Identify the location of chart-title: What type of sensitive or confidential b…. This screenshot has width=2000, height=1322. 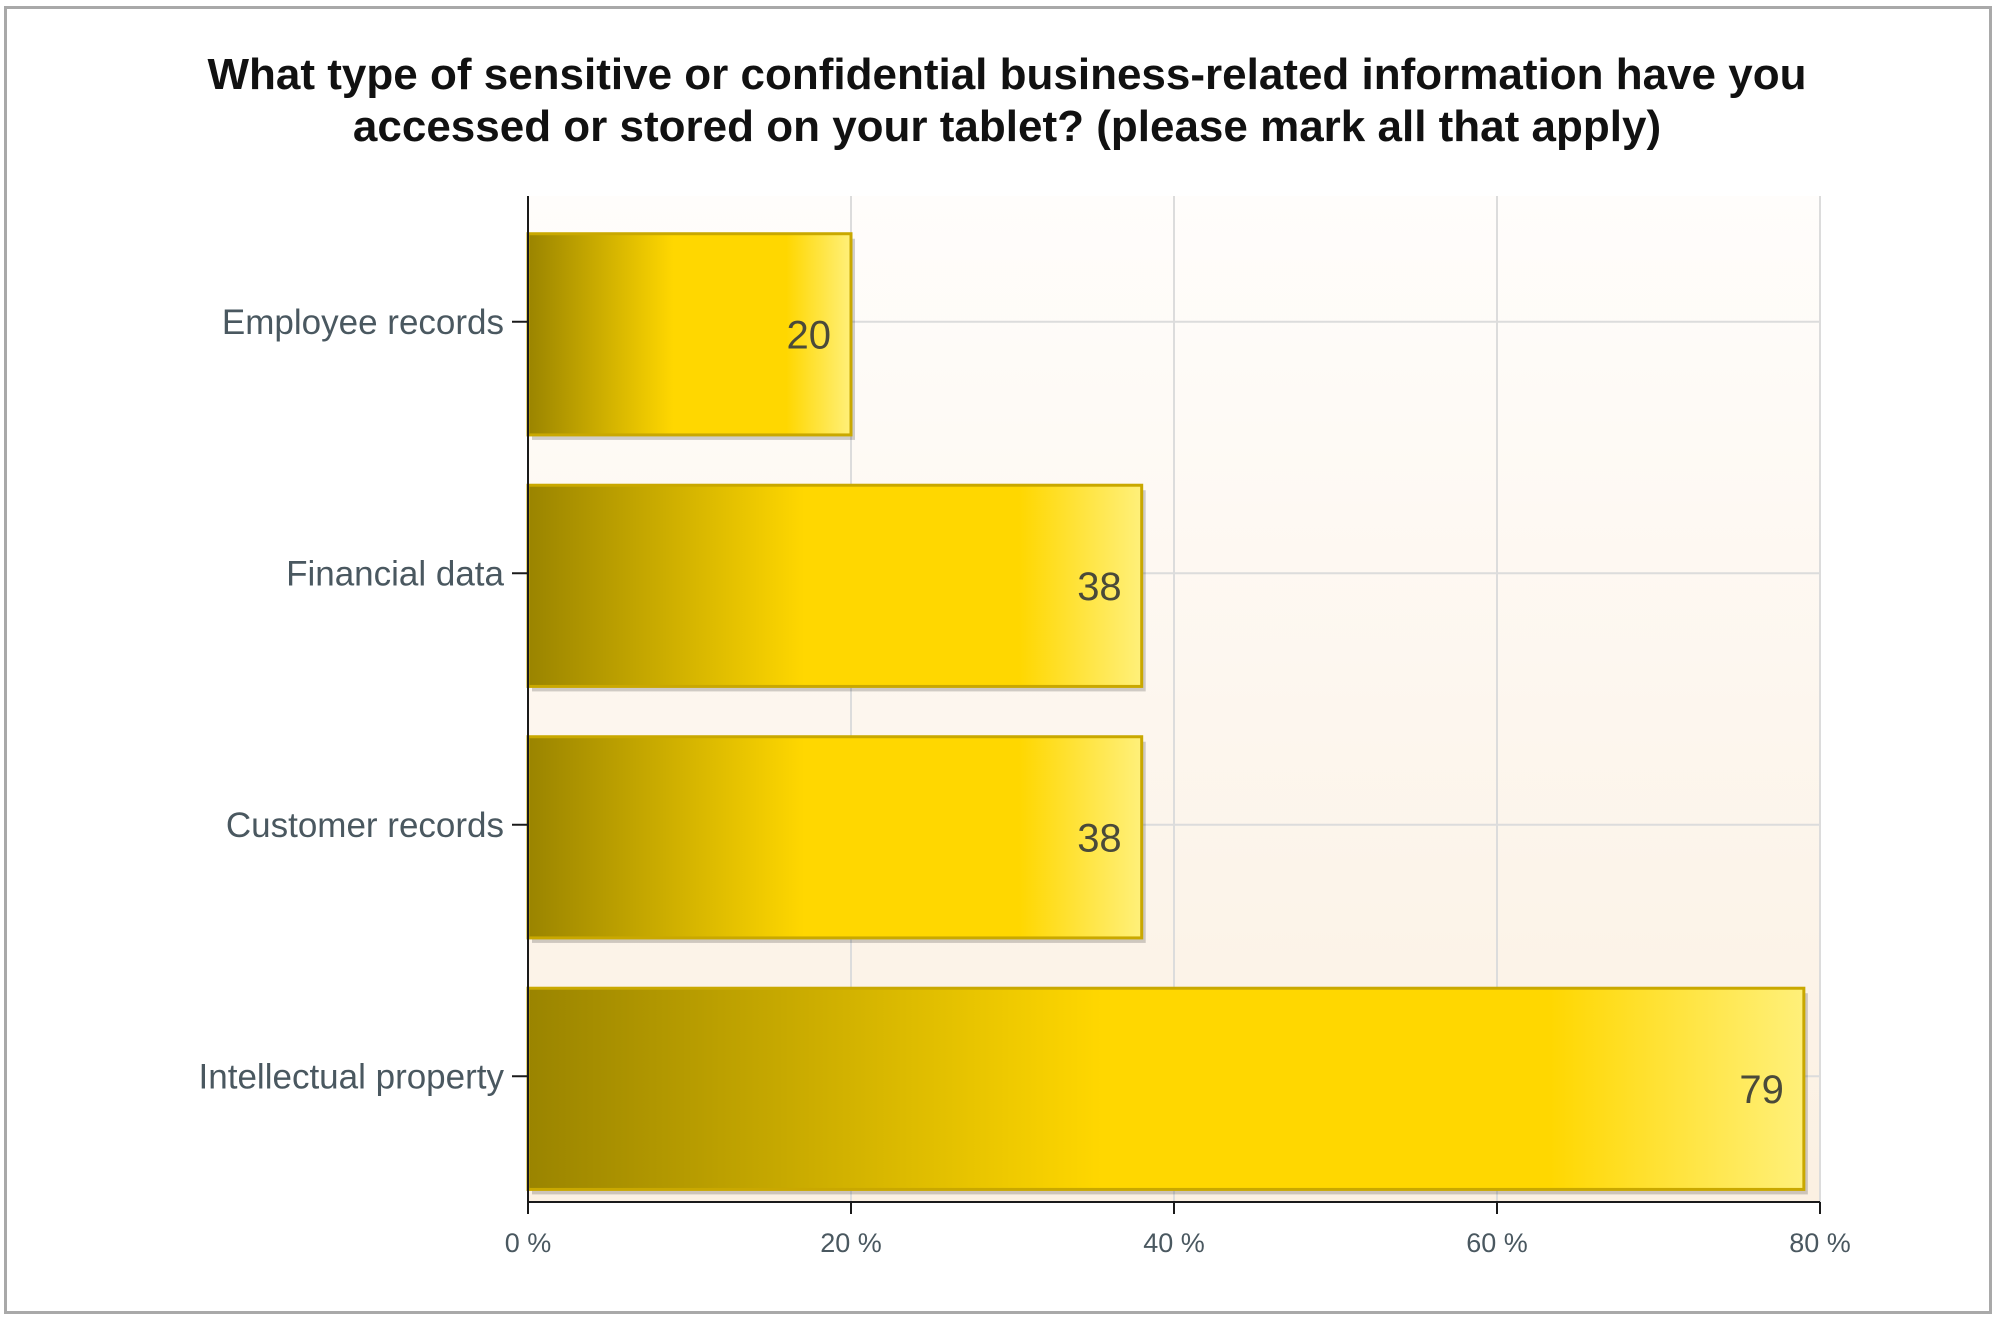
(1007, 100).